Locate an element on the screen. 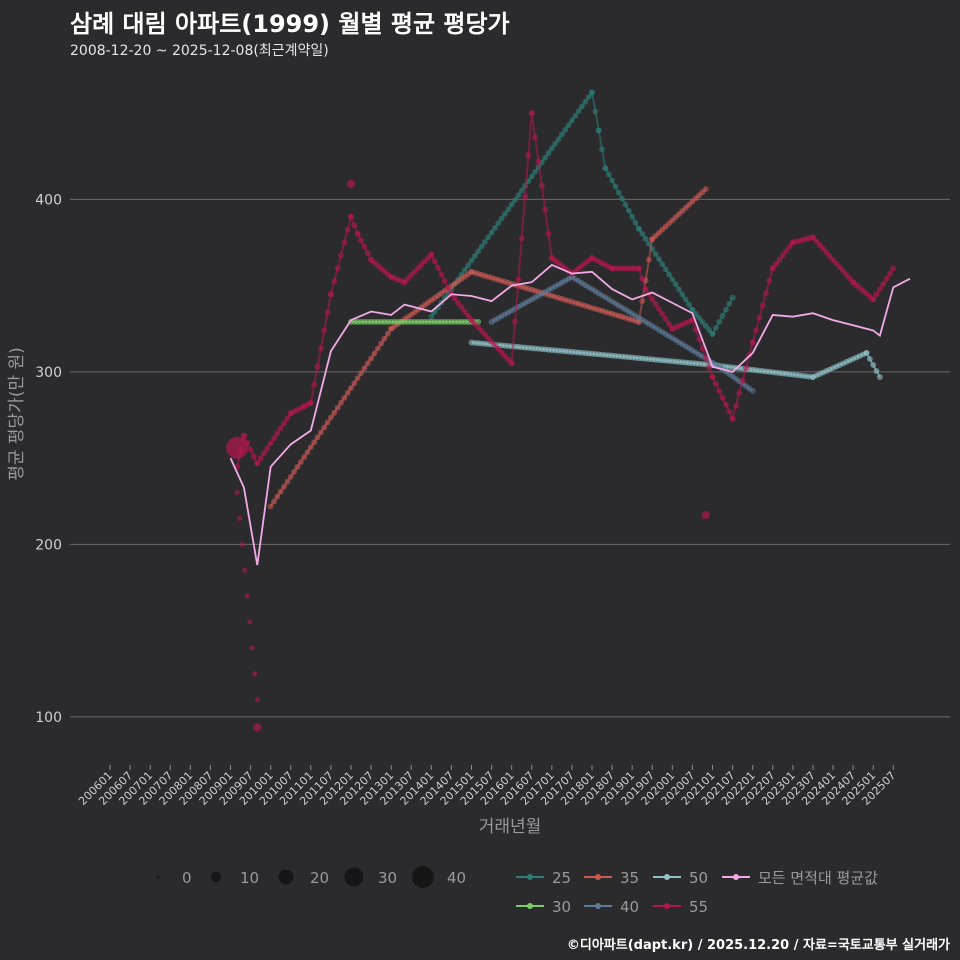 Image resolution: width=960 pixels, height=960 pixels. legend-label: 모든 면적대 평균값 is located at coordinates (818, 878).